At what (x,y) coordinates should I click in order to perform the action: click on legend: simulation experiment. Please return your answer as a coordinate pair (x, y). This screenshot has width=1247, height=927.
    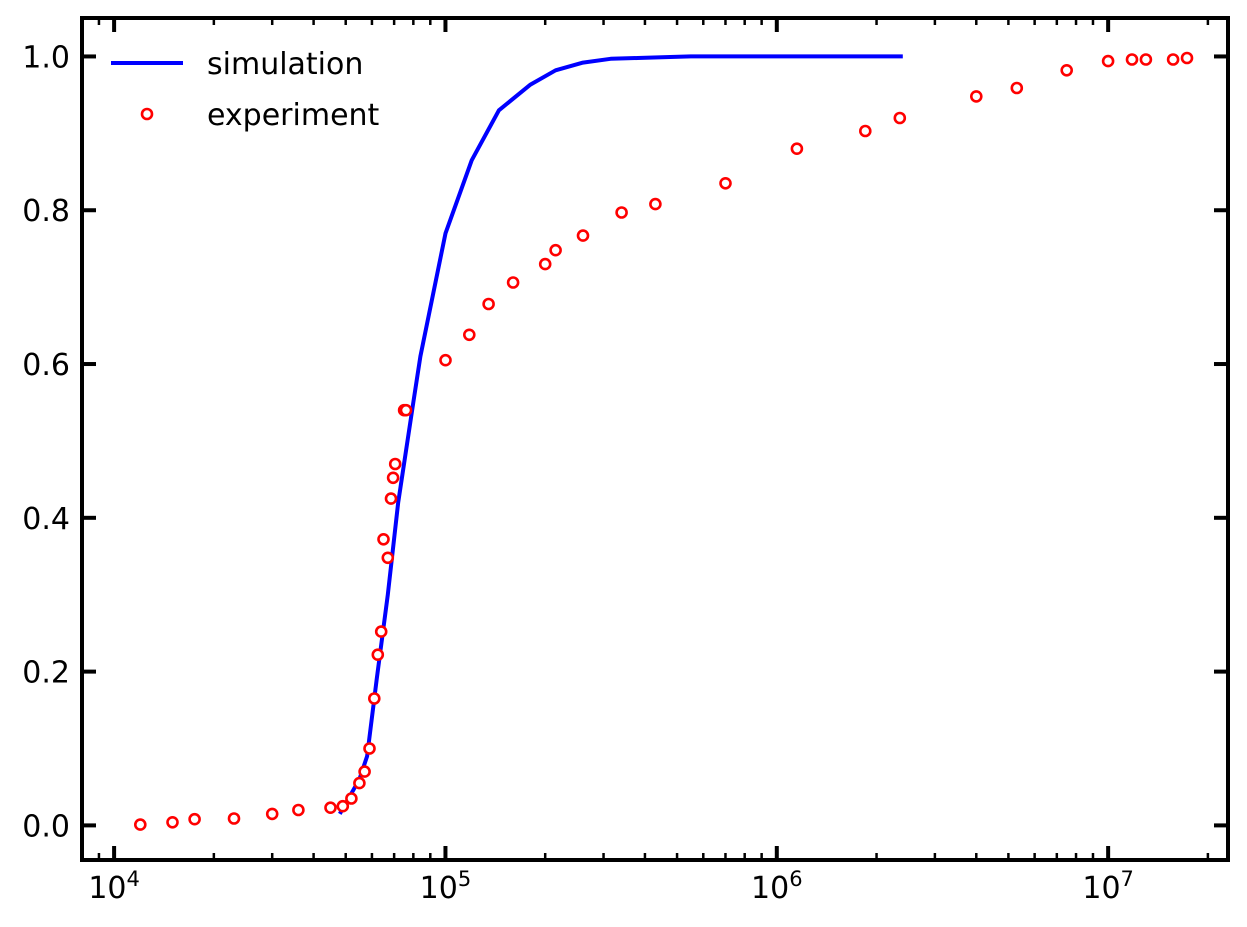
    Looking at the image, I should click on (245, 90).